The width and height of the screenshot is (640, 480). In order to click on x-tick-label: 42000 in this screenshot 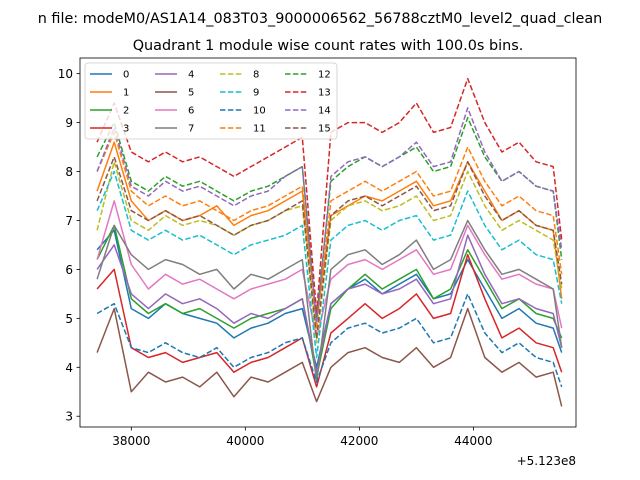, I will do `click(359, 441)`.